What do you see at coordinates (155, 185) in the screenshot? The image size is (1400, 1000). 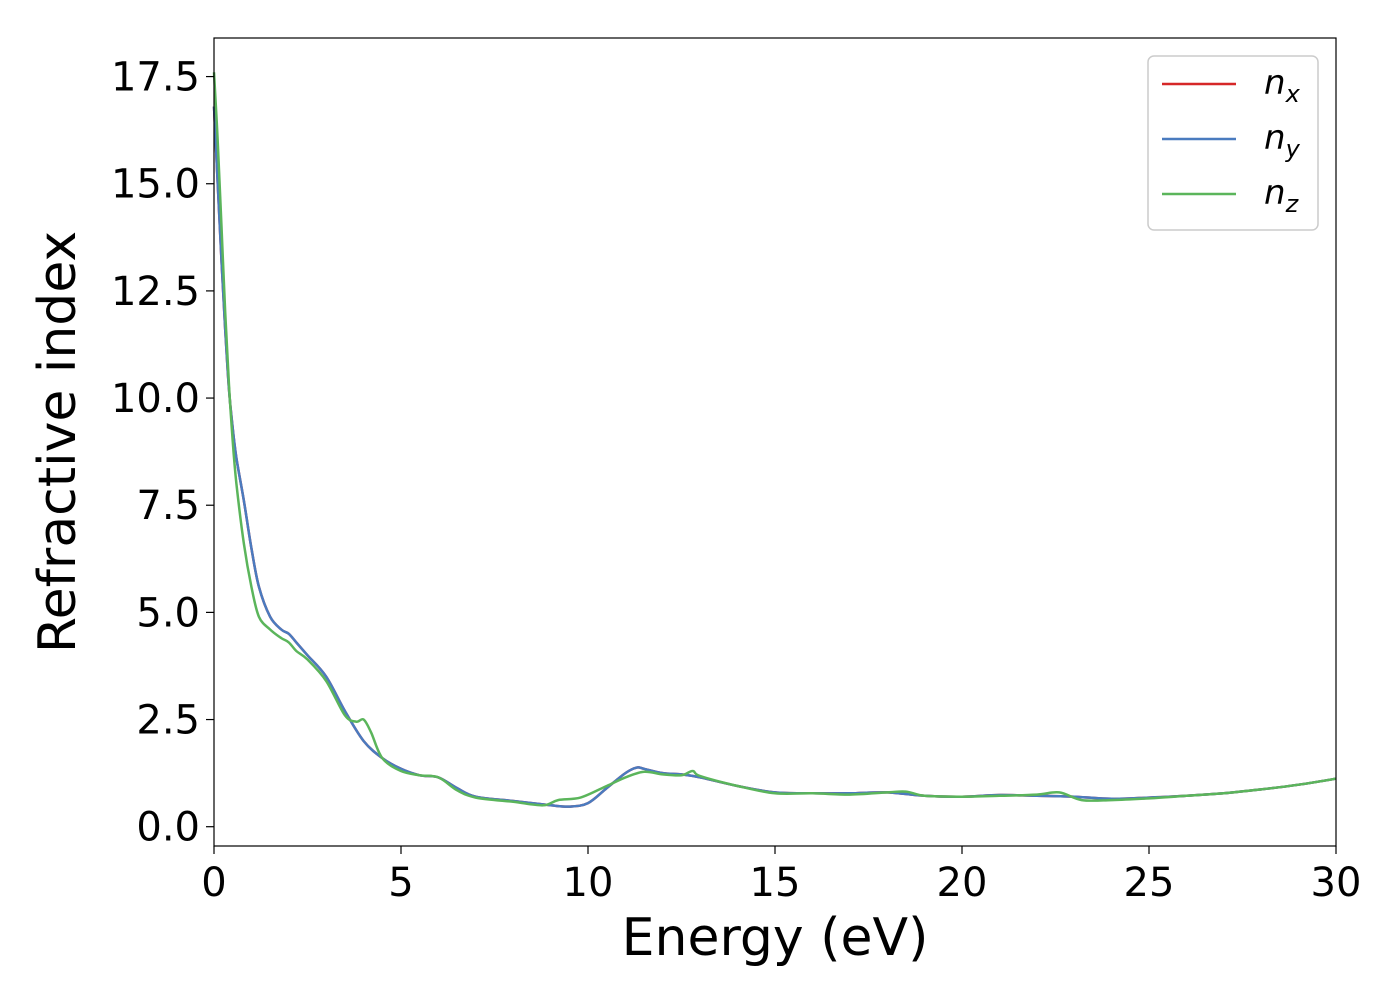 I see `y-tick-label: 15.0` at bounding box center [155, 185].